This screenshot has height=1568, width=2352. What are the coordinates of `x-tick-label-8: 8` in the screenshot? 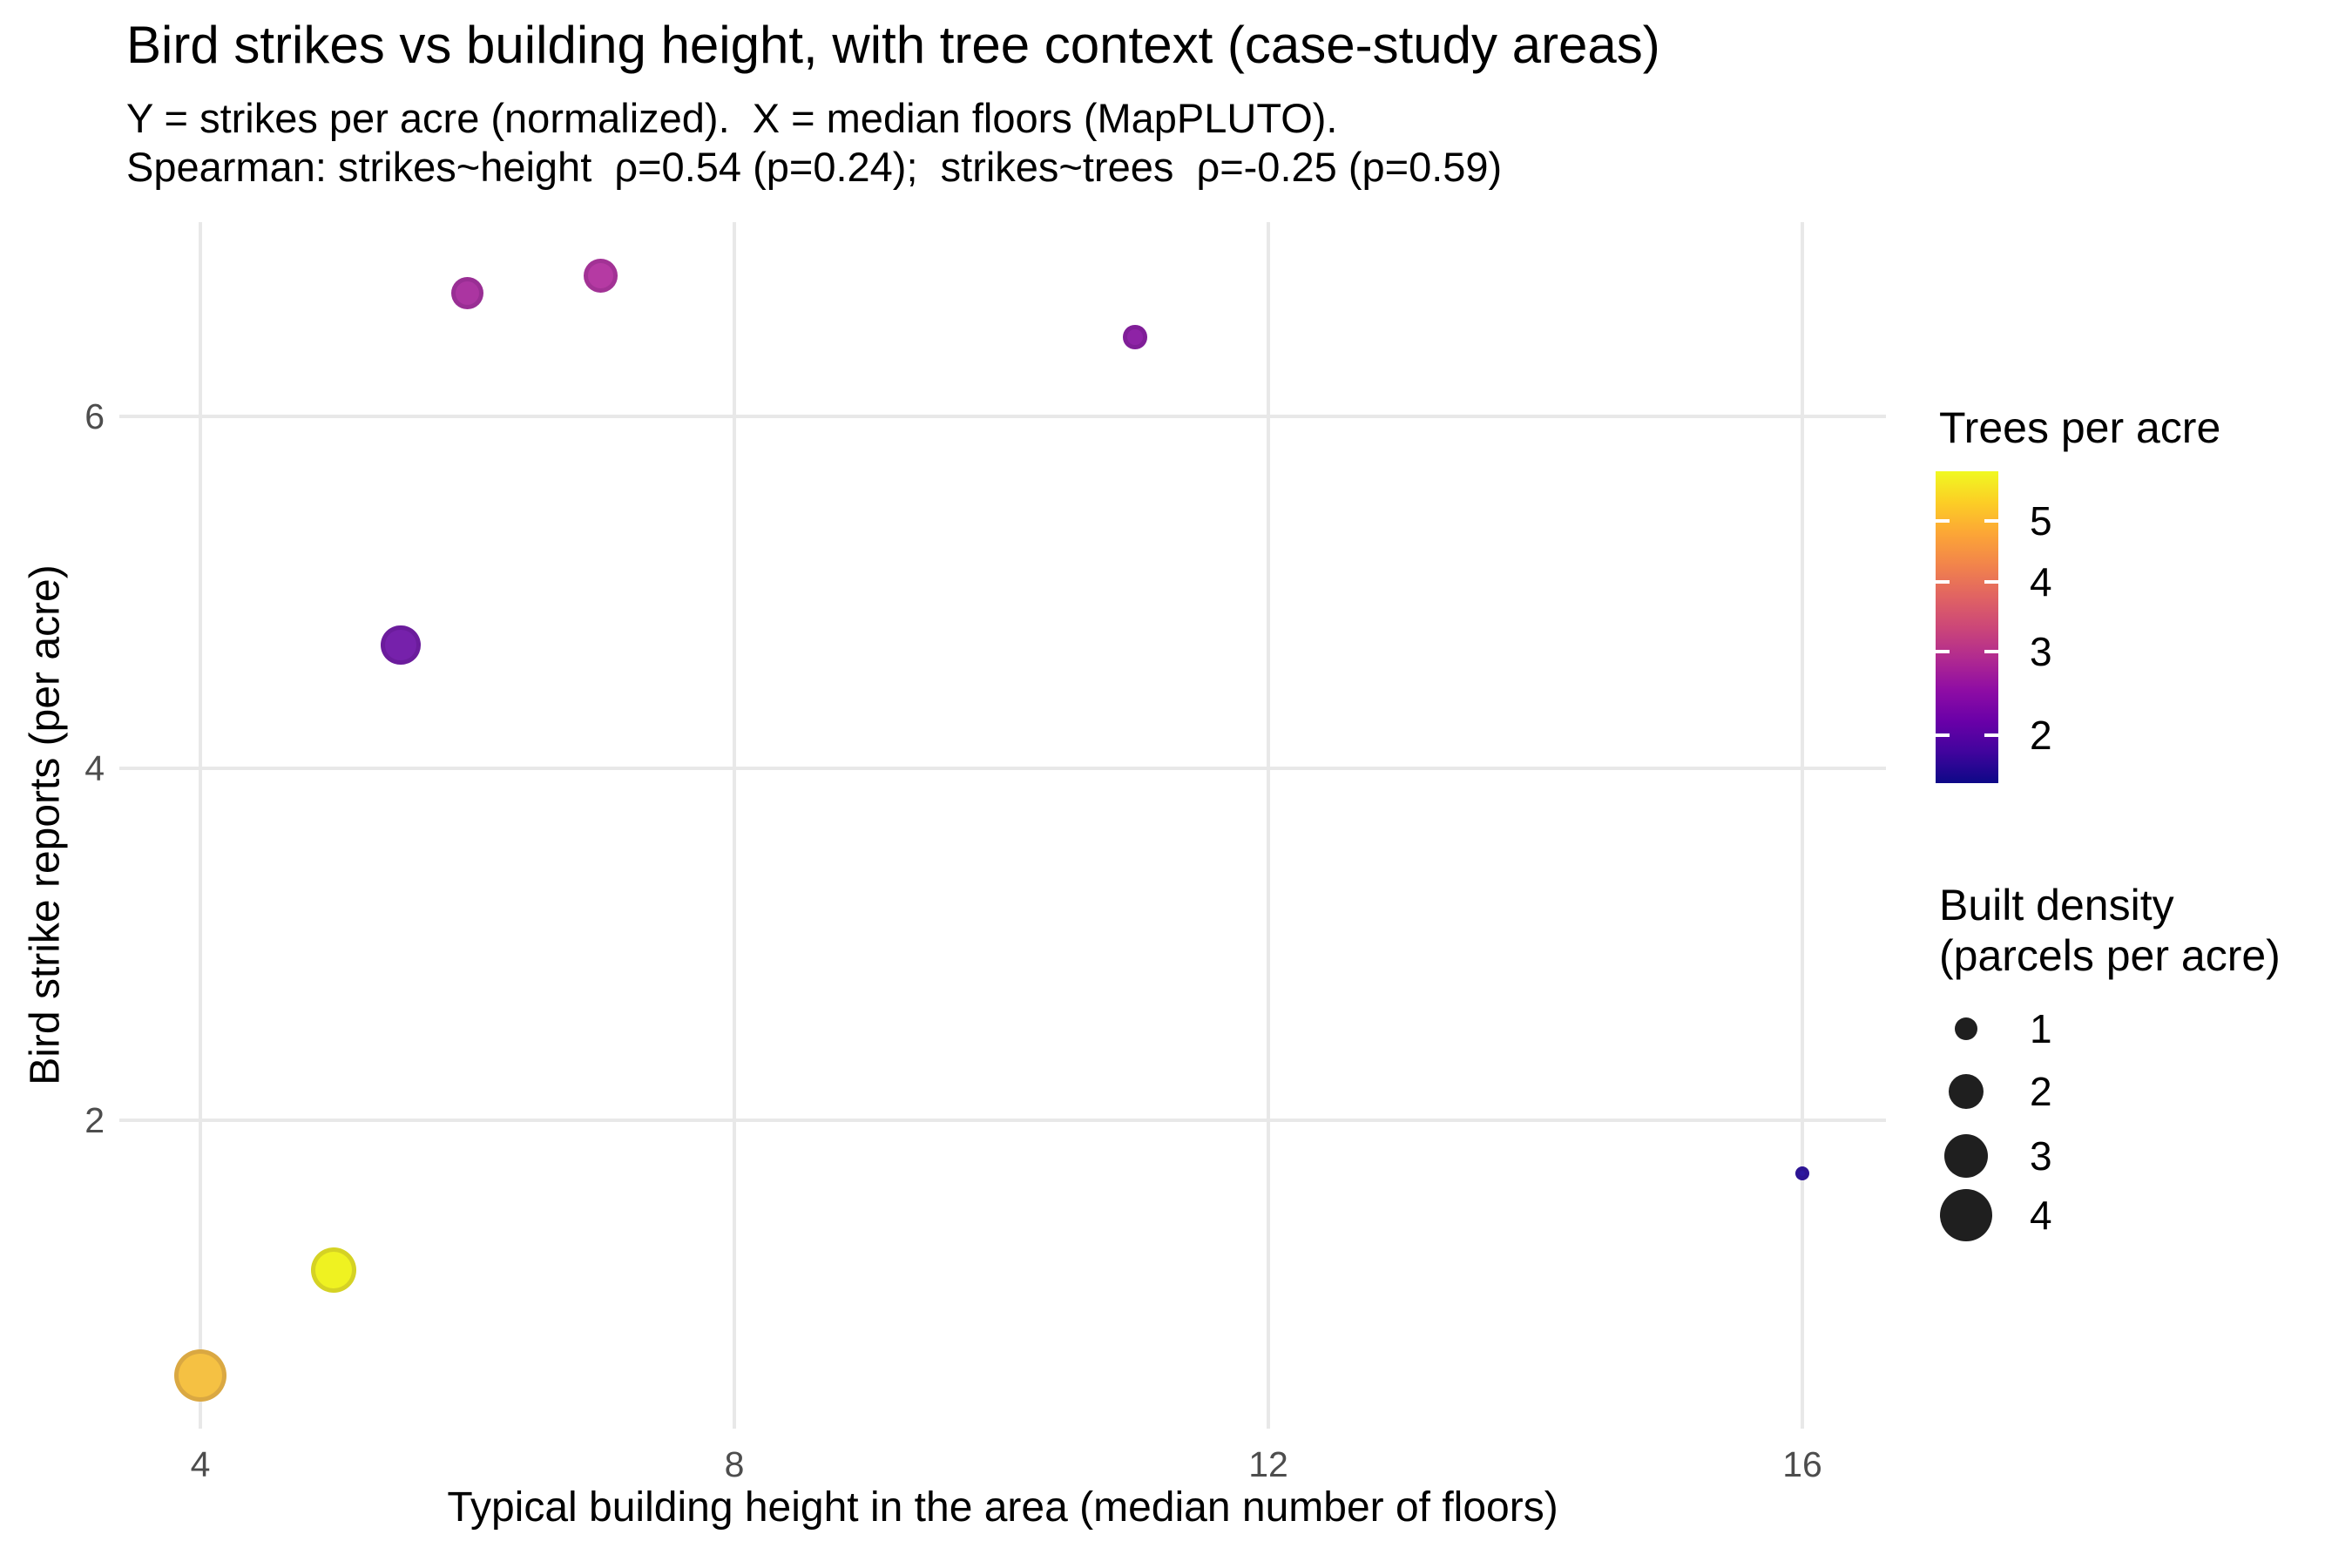 It's located at (734, 1464).